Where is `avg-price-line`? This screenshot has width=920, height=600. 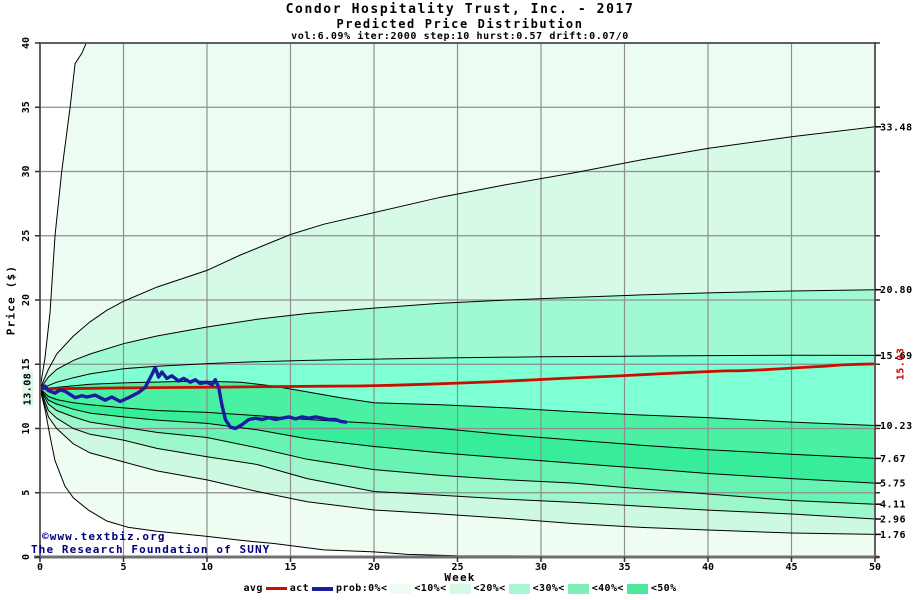 avg-price-line is located at coordinates (457, 376).